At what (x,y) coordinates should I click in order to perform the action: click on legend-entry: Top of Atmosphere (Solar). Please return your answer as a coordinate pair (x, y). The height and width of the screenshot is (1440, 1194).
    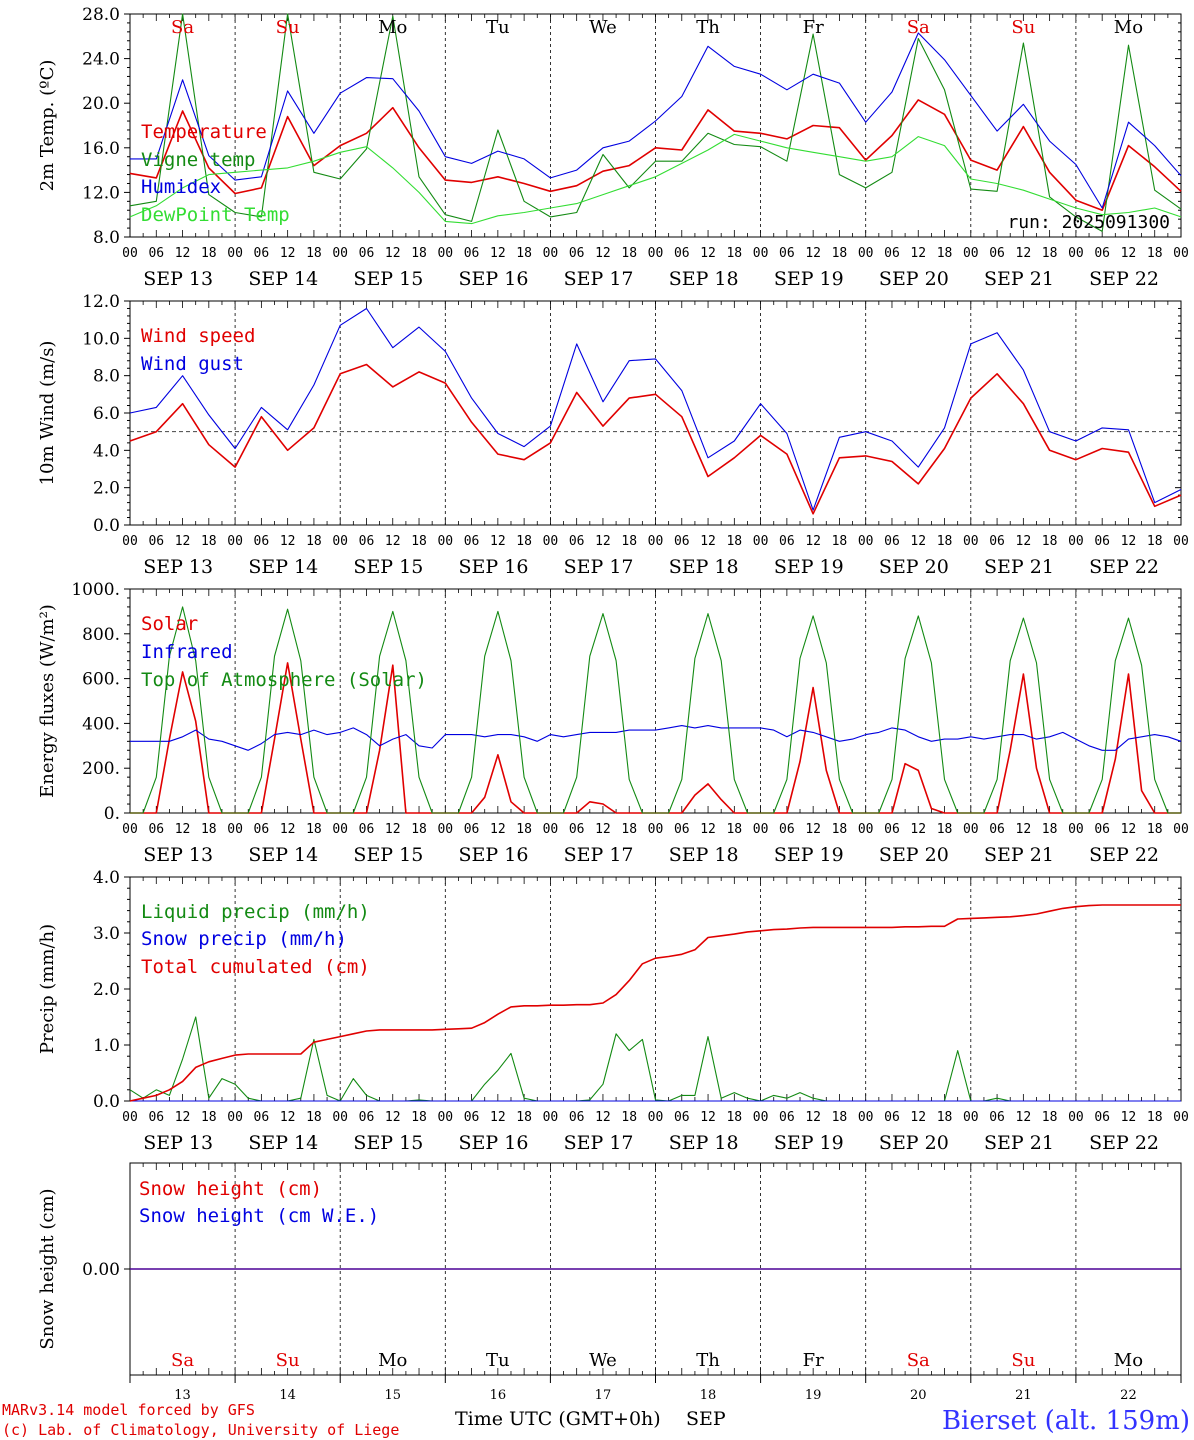
    Looking at the image, I should click on (284, 680).